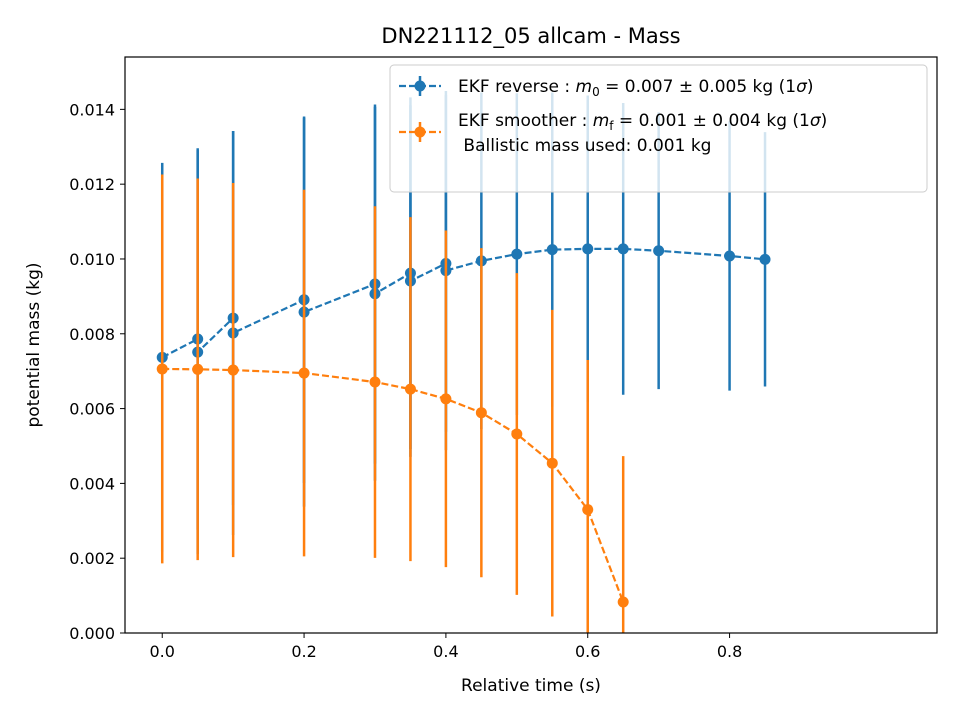 This screenshot has width=960, height=724. What do you see at coordinates (92, 558) in the screenshot?
I see `y-tick-label: 0.002` at bounding box center [92, 558].